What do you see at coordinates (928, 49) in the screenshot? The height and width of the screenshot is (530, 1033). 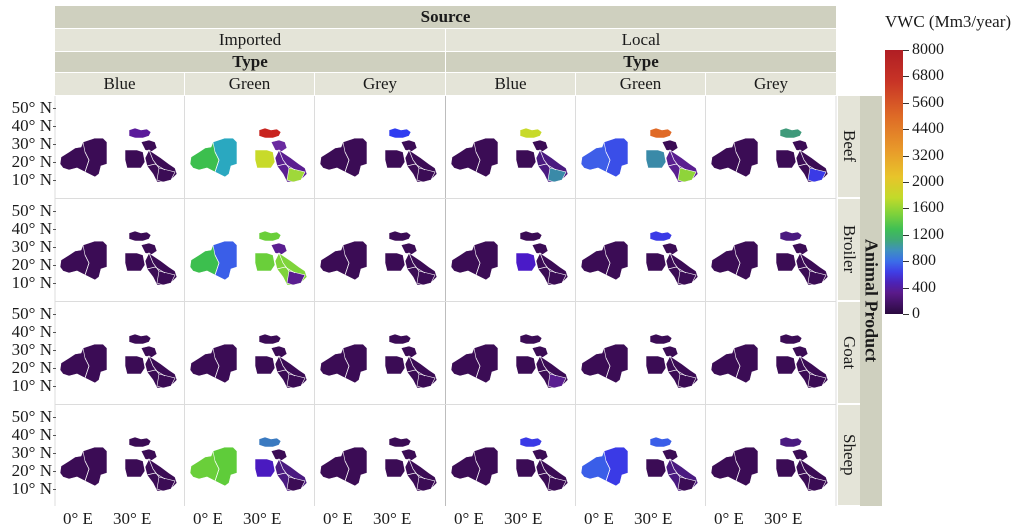 I see `legend-tick-label: 8000` at bounding box center [928, 49].